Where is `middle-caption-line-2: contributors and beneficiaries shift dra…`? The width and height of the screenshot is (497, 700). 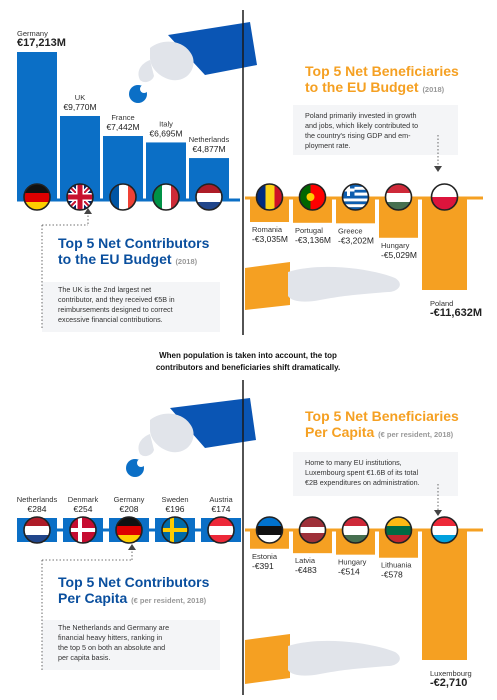
middle-caption-line-2: contributors and beneficiaries shift dra… is located at coordinates (248, 367).